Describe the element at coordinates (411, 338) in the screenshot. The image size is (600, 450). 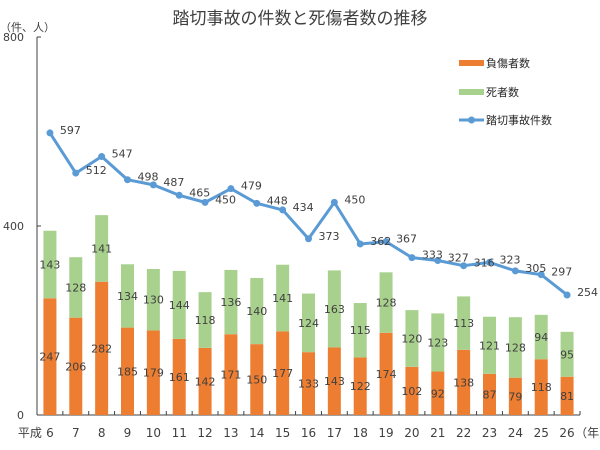
I see `bar-label-deaths: 120` at that location.